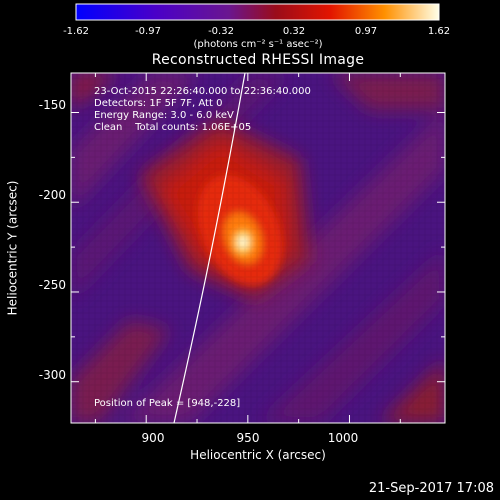 The image size is (500, 500). Describe the element at coordinates (52, 105) in the screenshot. I see `y-tick-label: -150` at that location.